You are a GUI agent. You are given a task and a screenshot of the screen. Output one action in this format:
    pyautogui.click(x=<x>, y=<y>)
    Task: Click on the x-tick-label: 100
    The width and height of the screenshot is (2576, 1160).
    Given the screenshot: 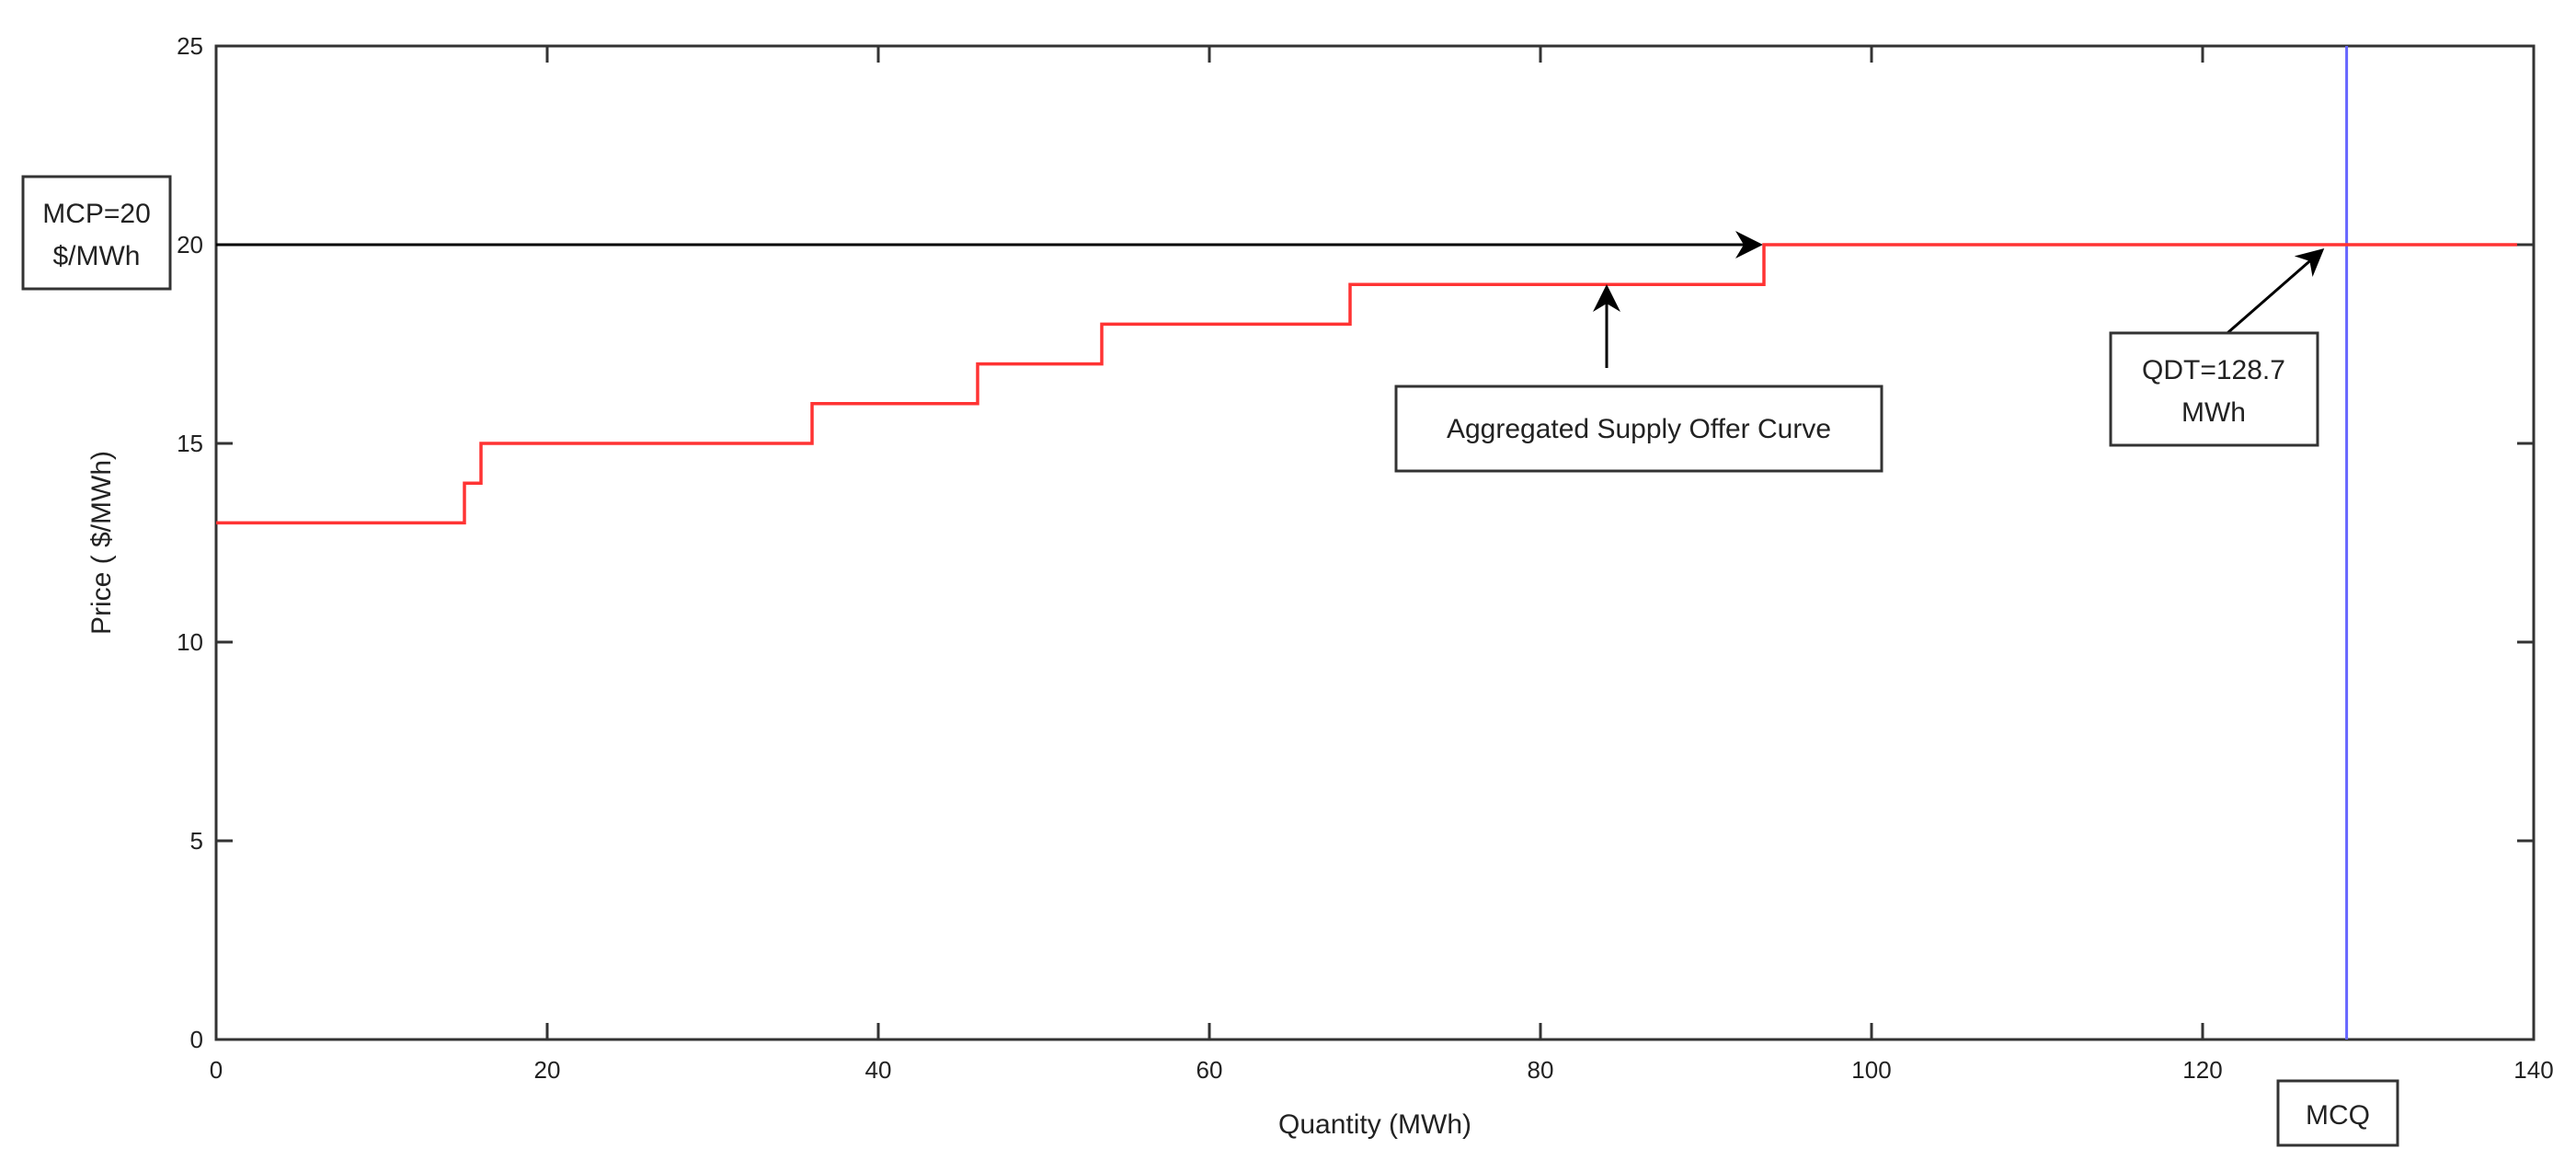 What is the action you would take?
    pyautogui.click(x=1871, y=1070)
    